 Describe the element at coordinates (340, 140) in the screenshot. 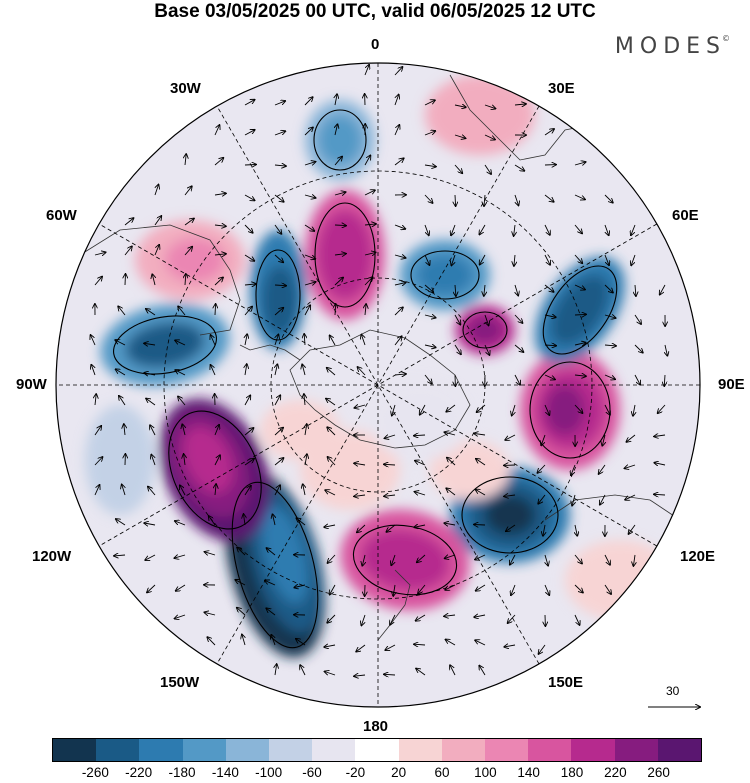

I see `contour-line` at that location.